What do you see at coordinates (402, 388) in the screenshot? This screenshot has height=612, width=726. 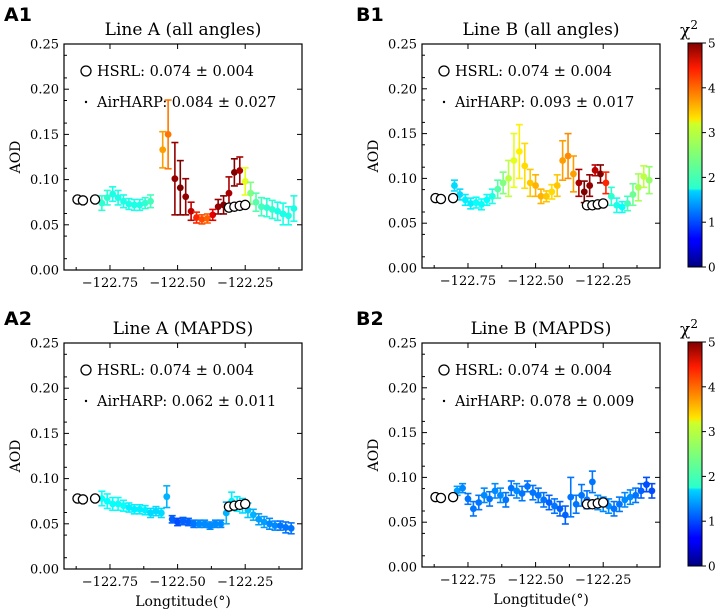 I see `y-tick-label: 0.20` at bounding box center [402, 388].